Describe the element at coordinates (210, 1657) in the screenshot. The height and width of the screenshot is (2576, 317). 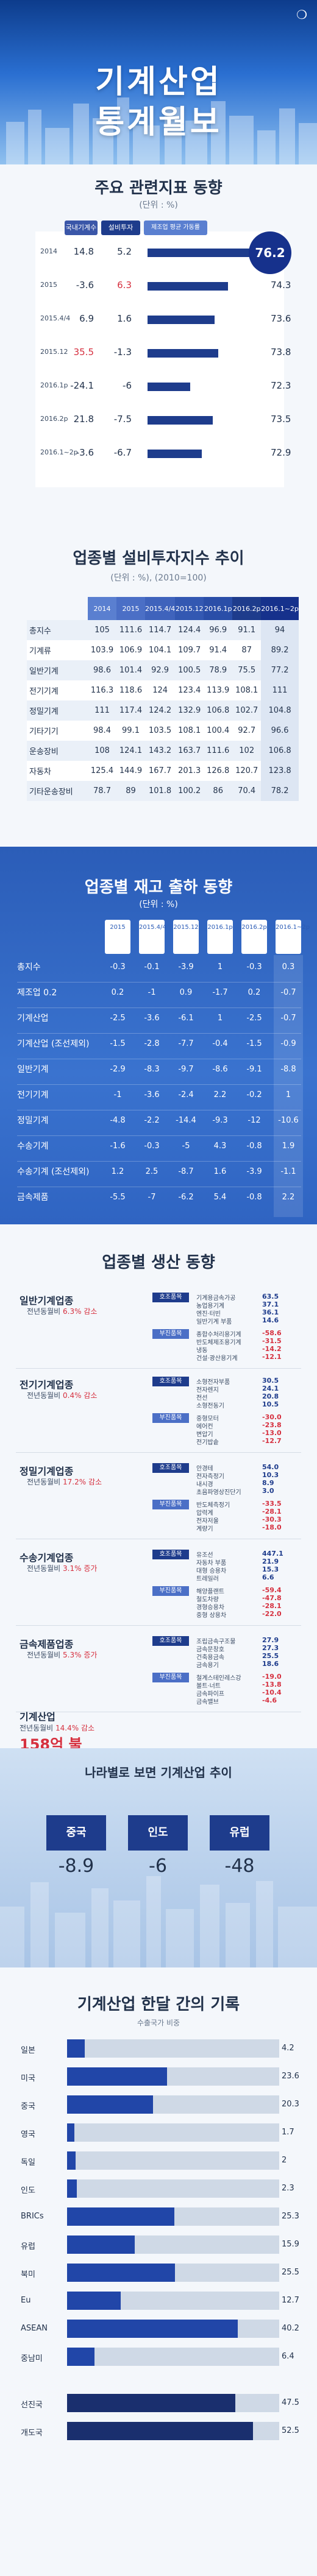
I see `item-name: 건축용금속` at that location.